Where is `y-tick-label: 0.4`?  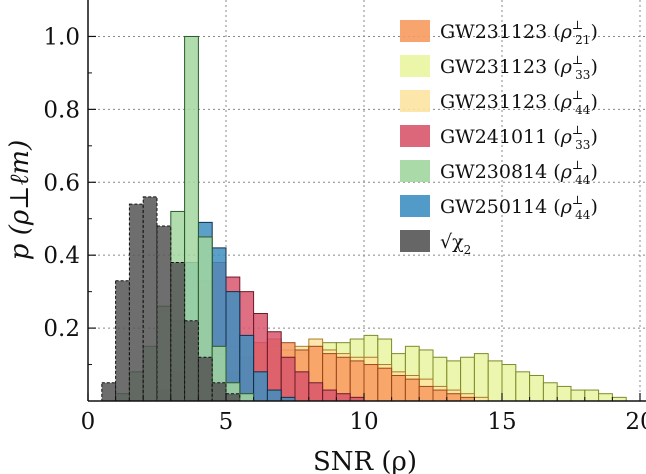 y-tick-label: 0.4 is located at coordinates (61, 256).